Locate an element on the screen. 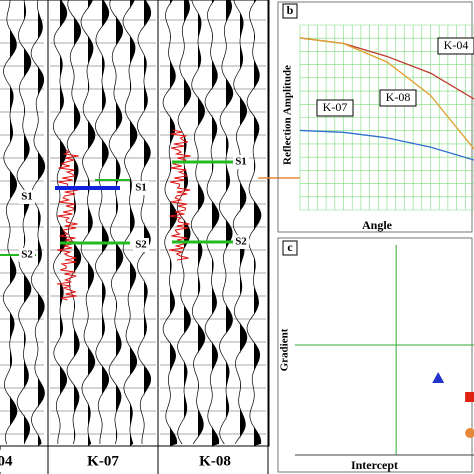  panel-tag: c is located at coordinates (290, 247).